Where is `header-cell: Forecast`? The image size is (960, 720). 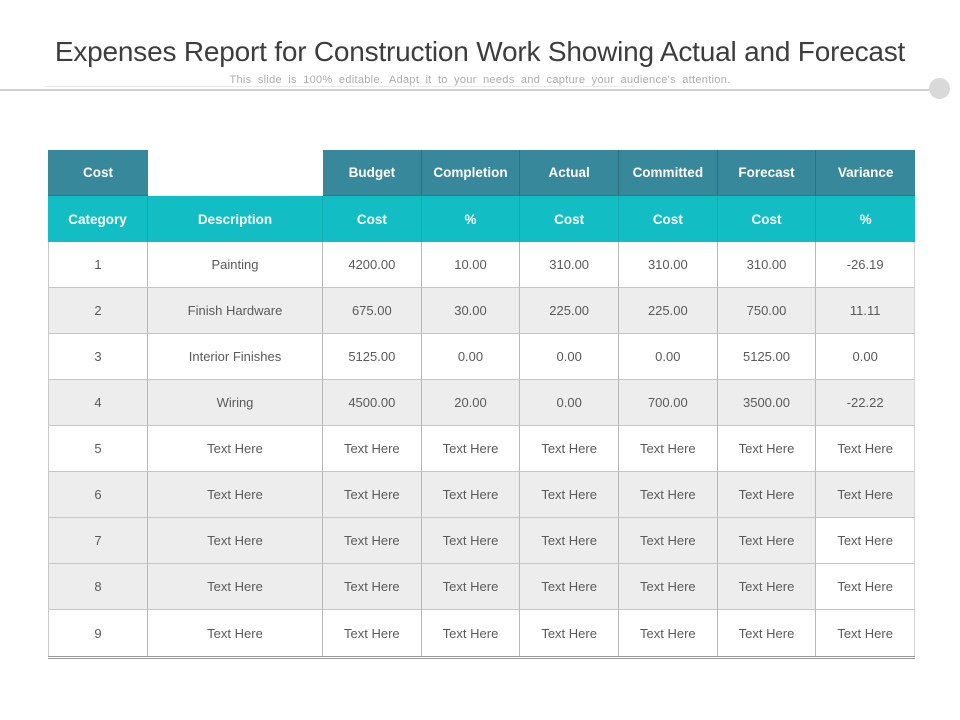 header-cell: Forecast is located at coordinates (767, 173).